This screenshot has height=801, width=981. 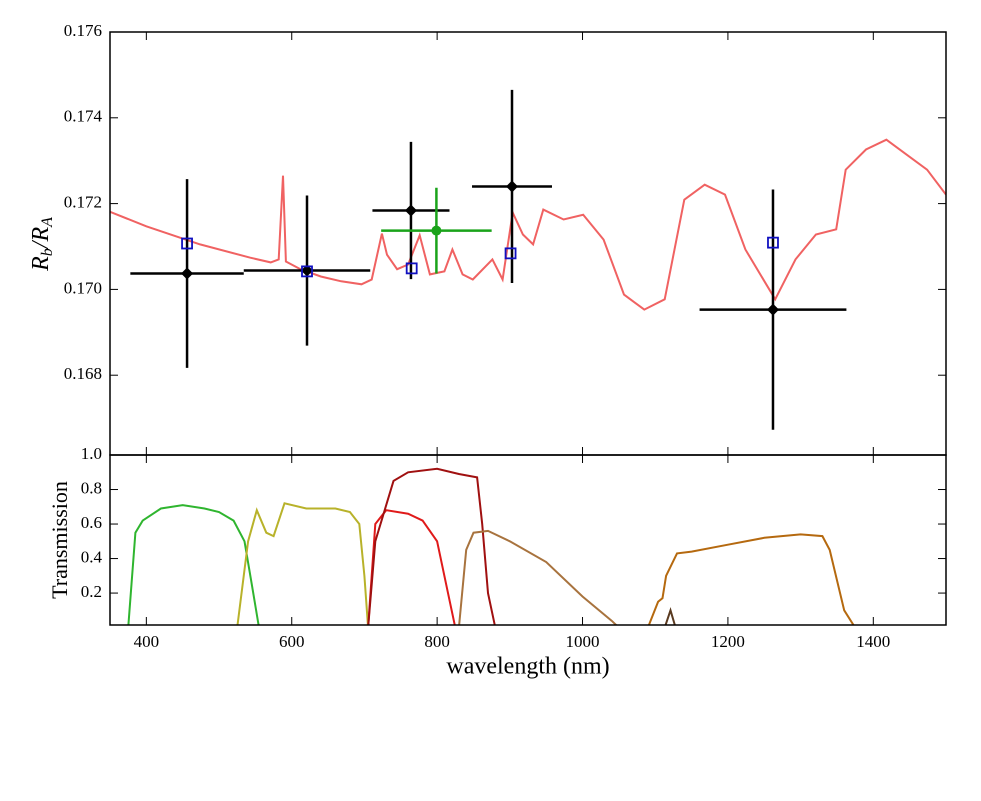 I want to click on y-tick-label: 0.4, so click(x=92, y=556).